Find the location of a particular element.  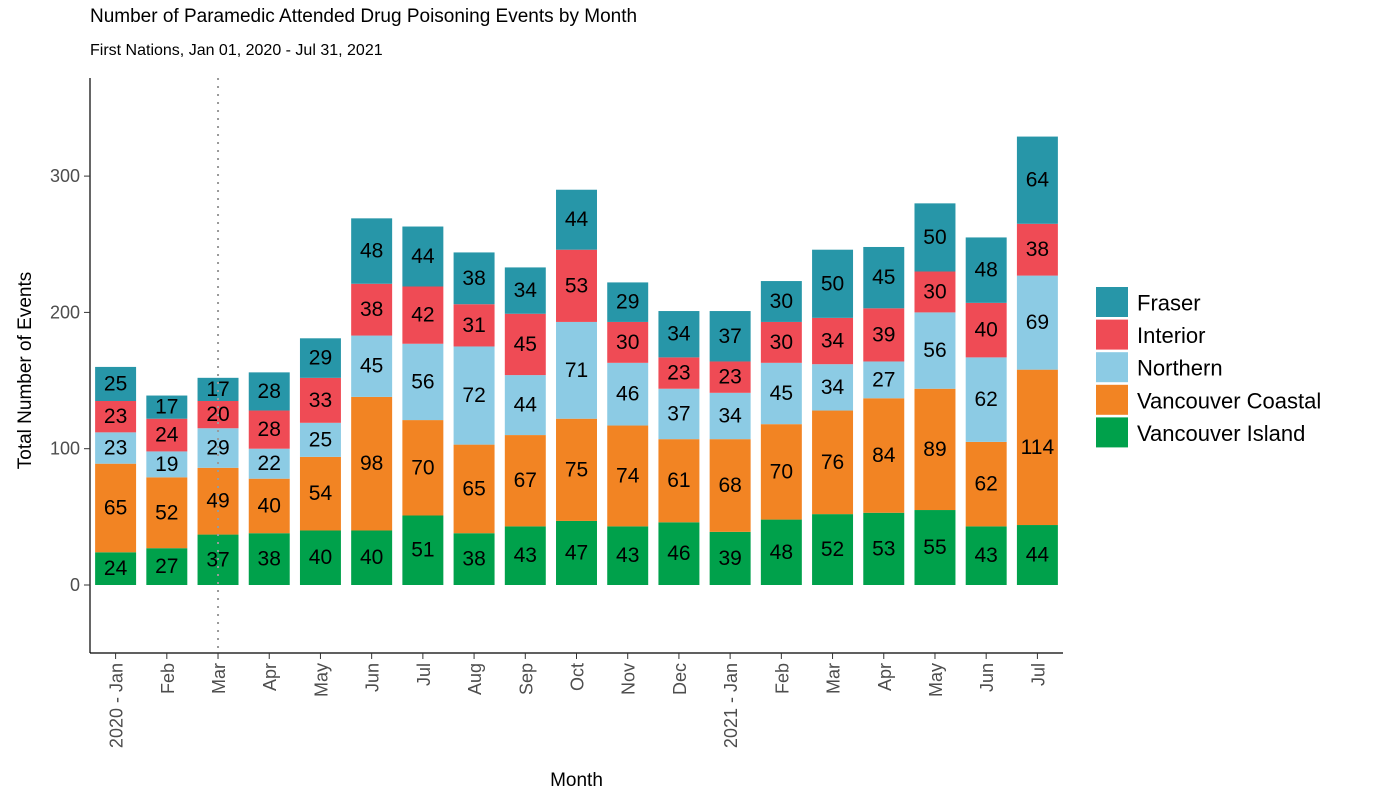

legend-swatch-vancouver-island is located at coordinates (1112, 432).